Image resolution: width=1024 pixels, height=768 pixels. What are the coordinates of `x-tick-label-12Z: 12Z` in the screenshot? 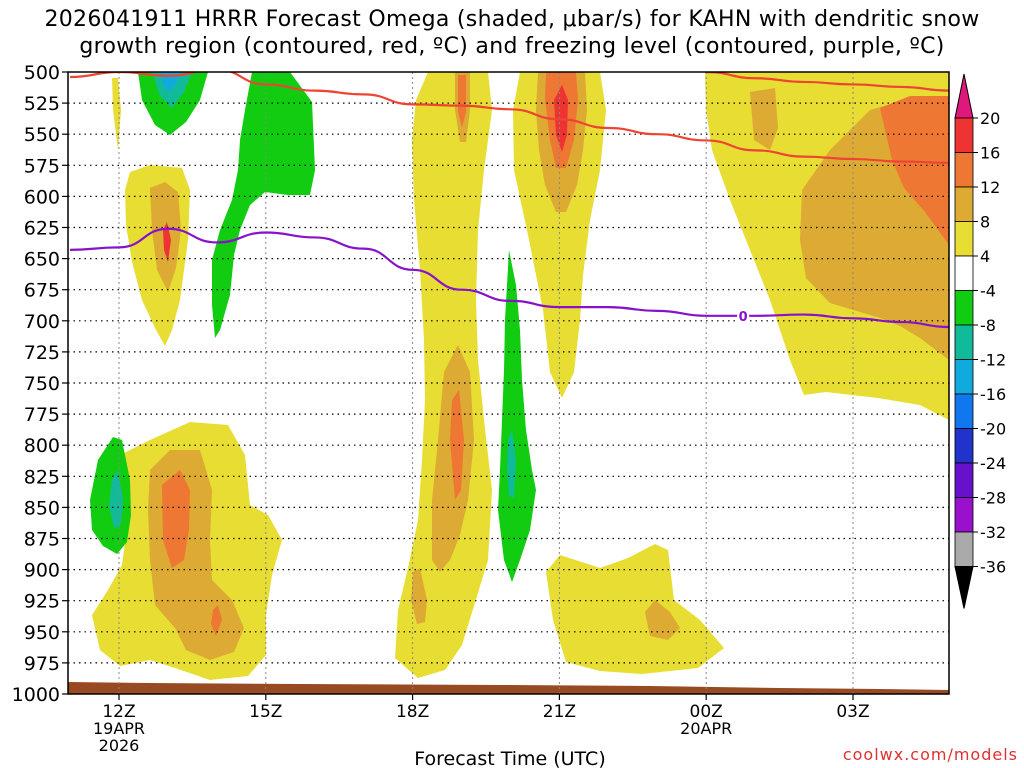 It's located at (118, 712).